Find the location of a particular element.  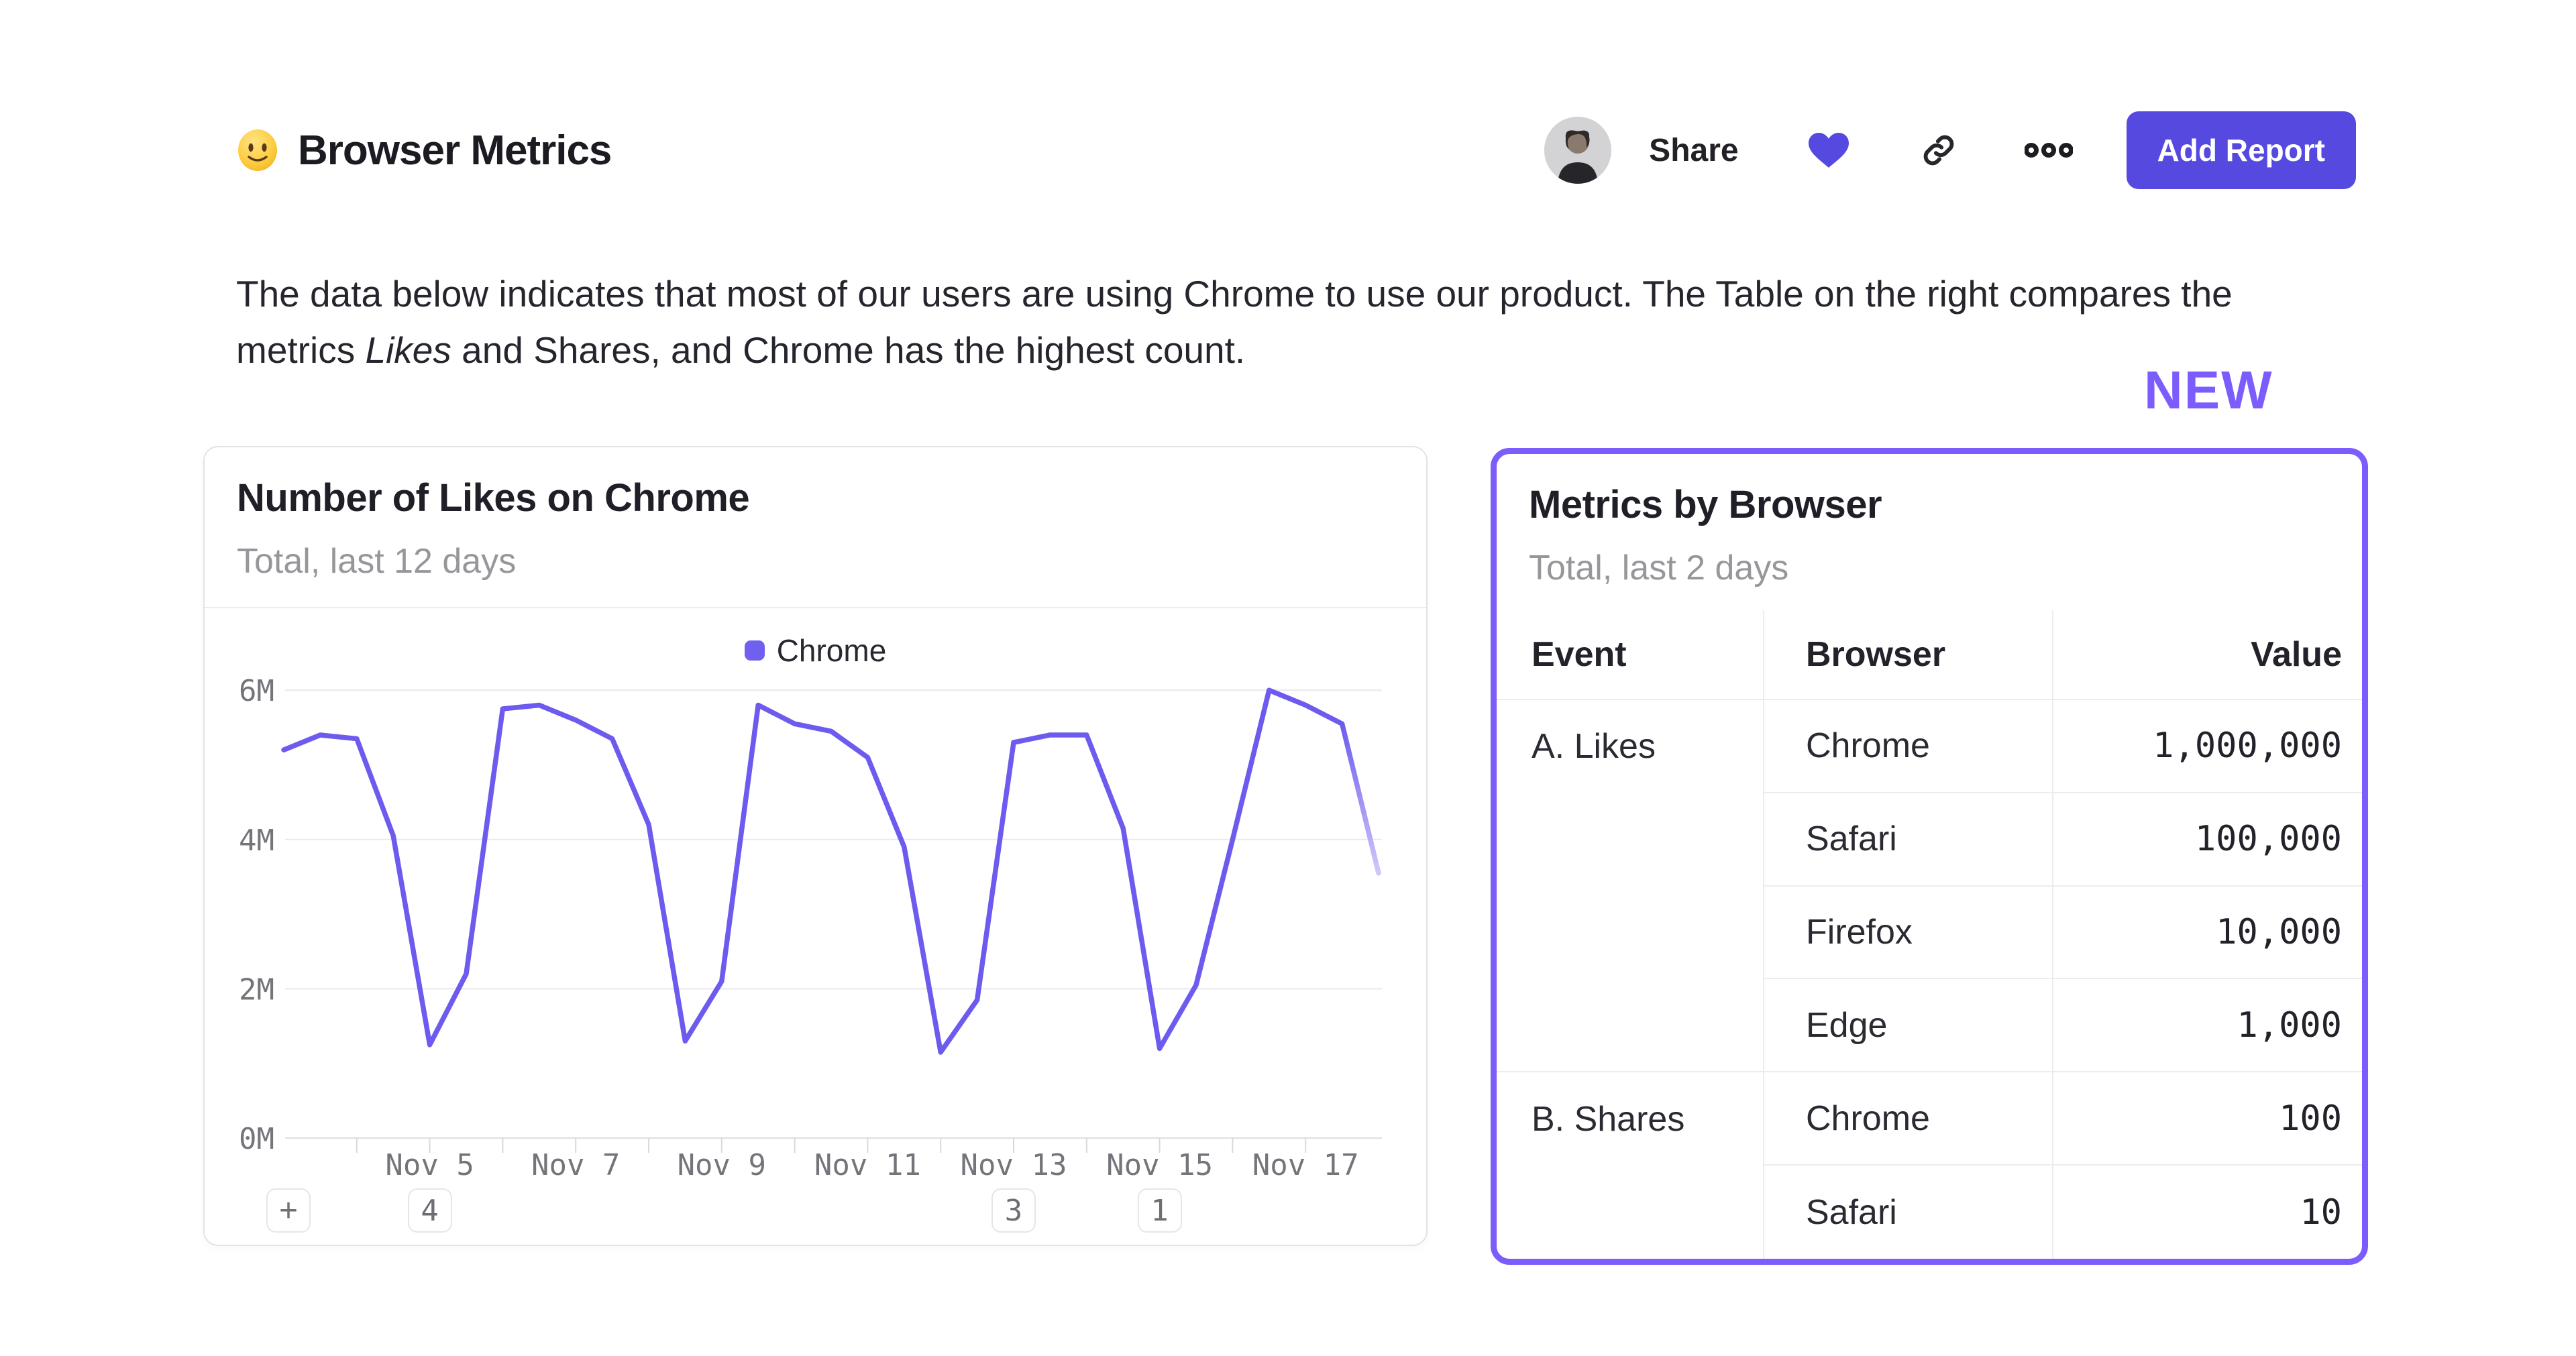

annotation-chip-1: 1 is located at coordinates (1159, 1210).